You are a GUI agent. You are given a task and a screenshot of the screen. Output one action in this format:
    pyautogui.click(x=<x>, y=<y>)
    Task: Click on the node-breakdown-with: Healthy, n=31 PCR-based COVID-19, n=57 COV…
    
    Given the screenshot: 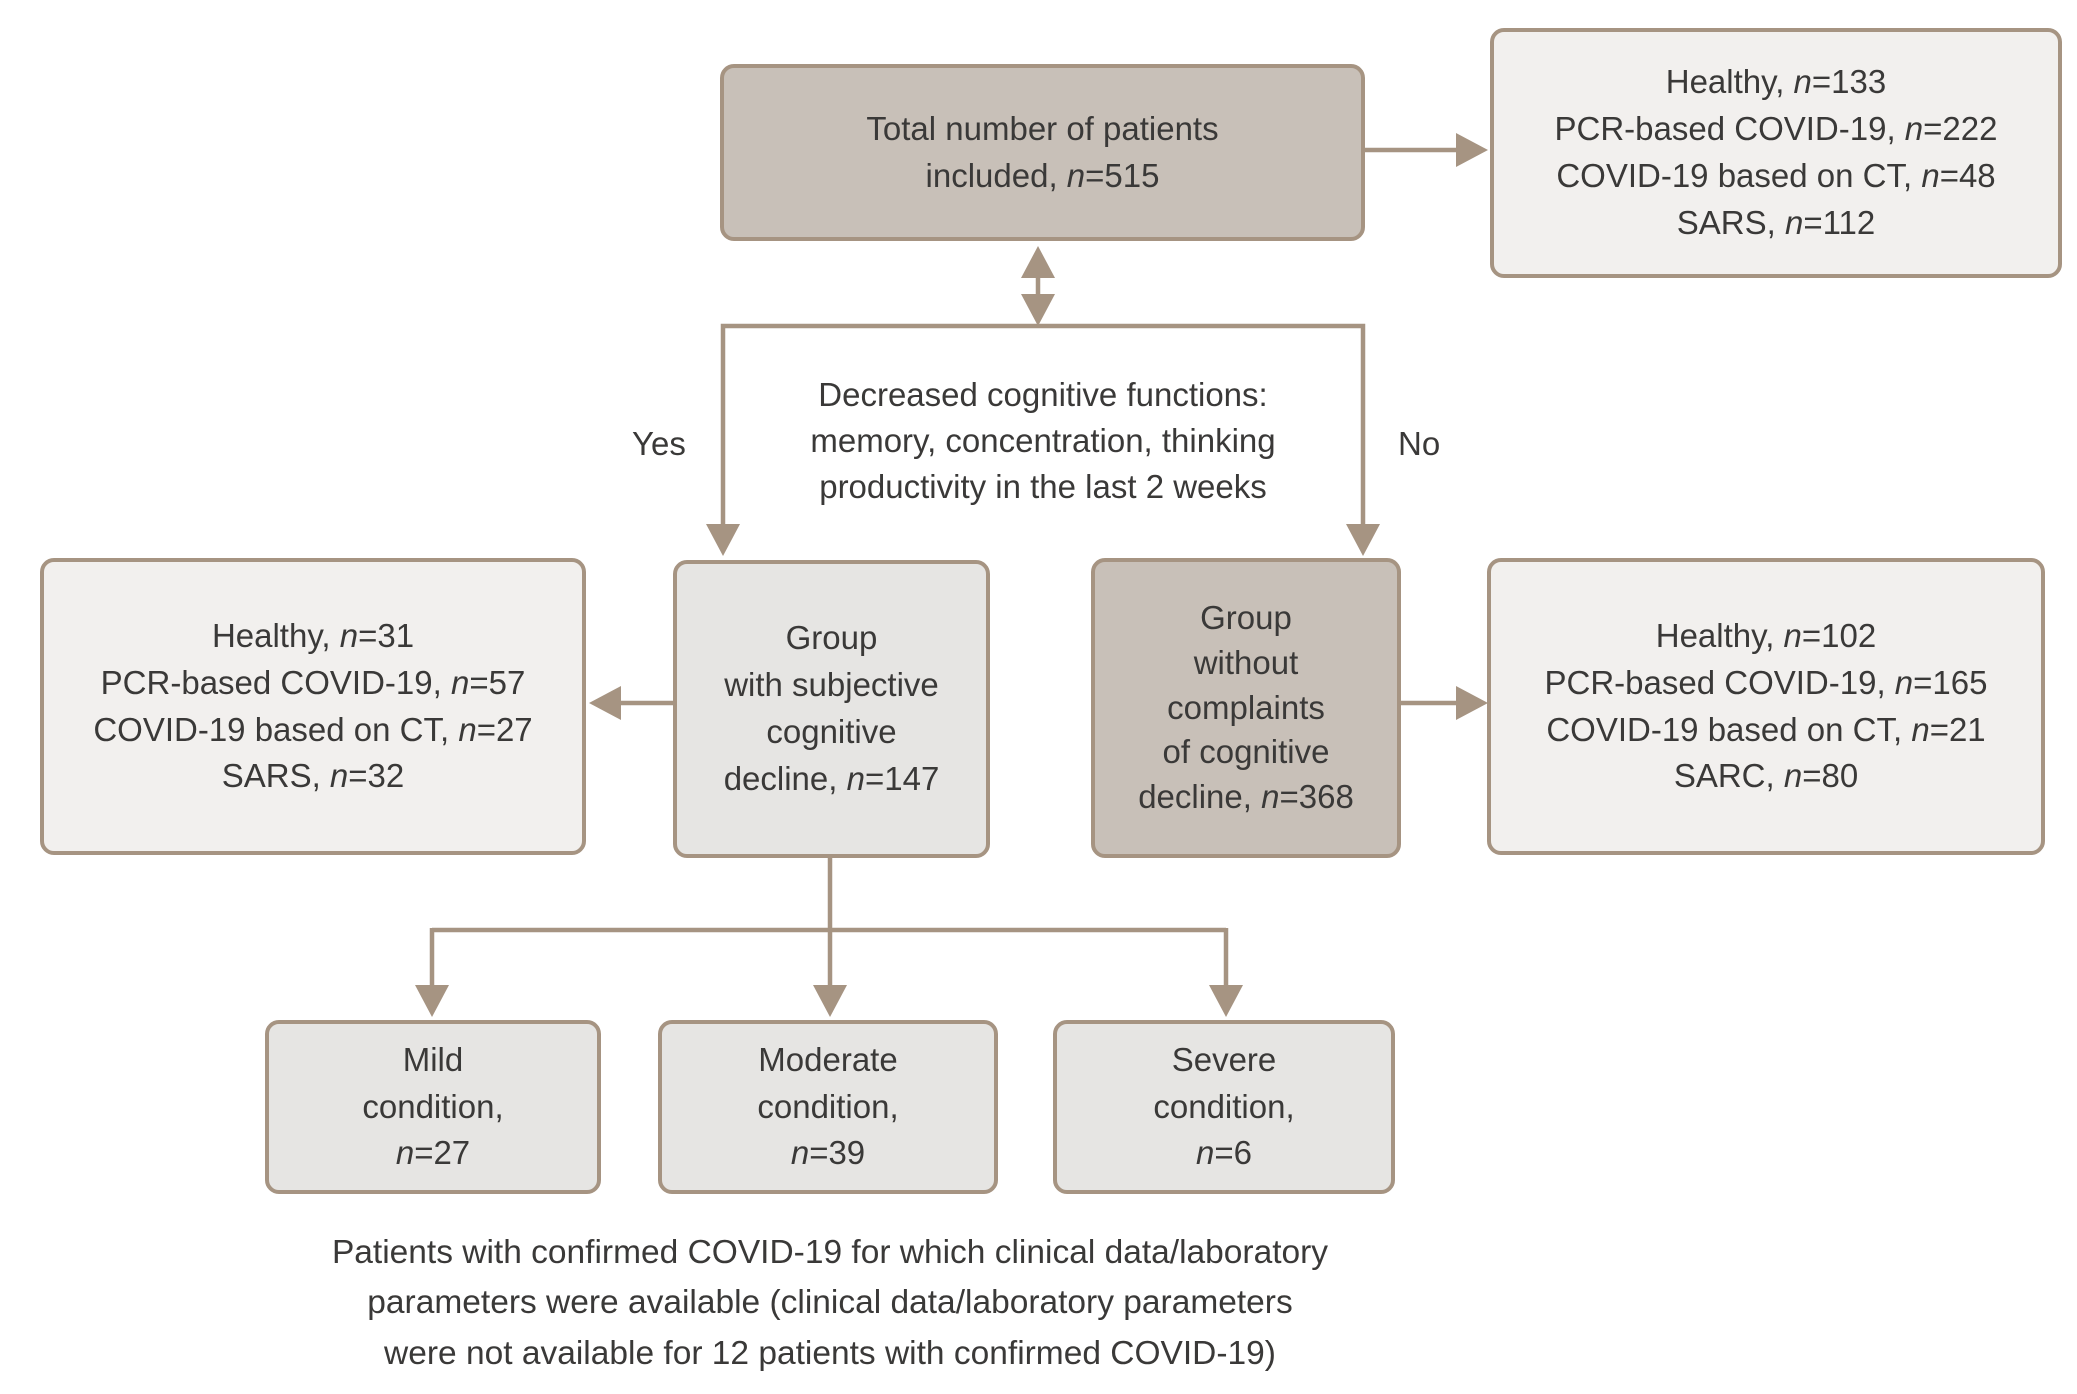 What is the action you would take?
    pyautogui.click(x=313, y=706)
    